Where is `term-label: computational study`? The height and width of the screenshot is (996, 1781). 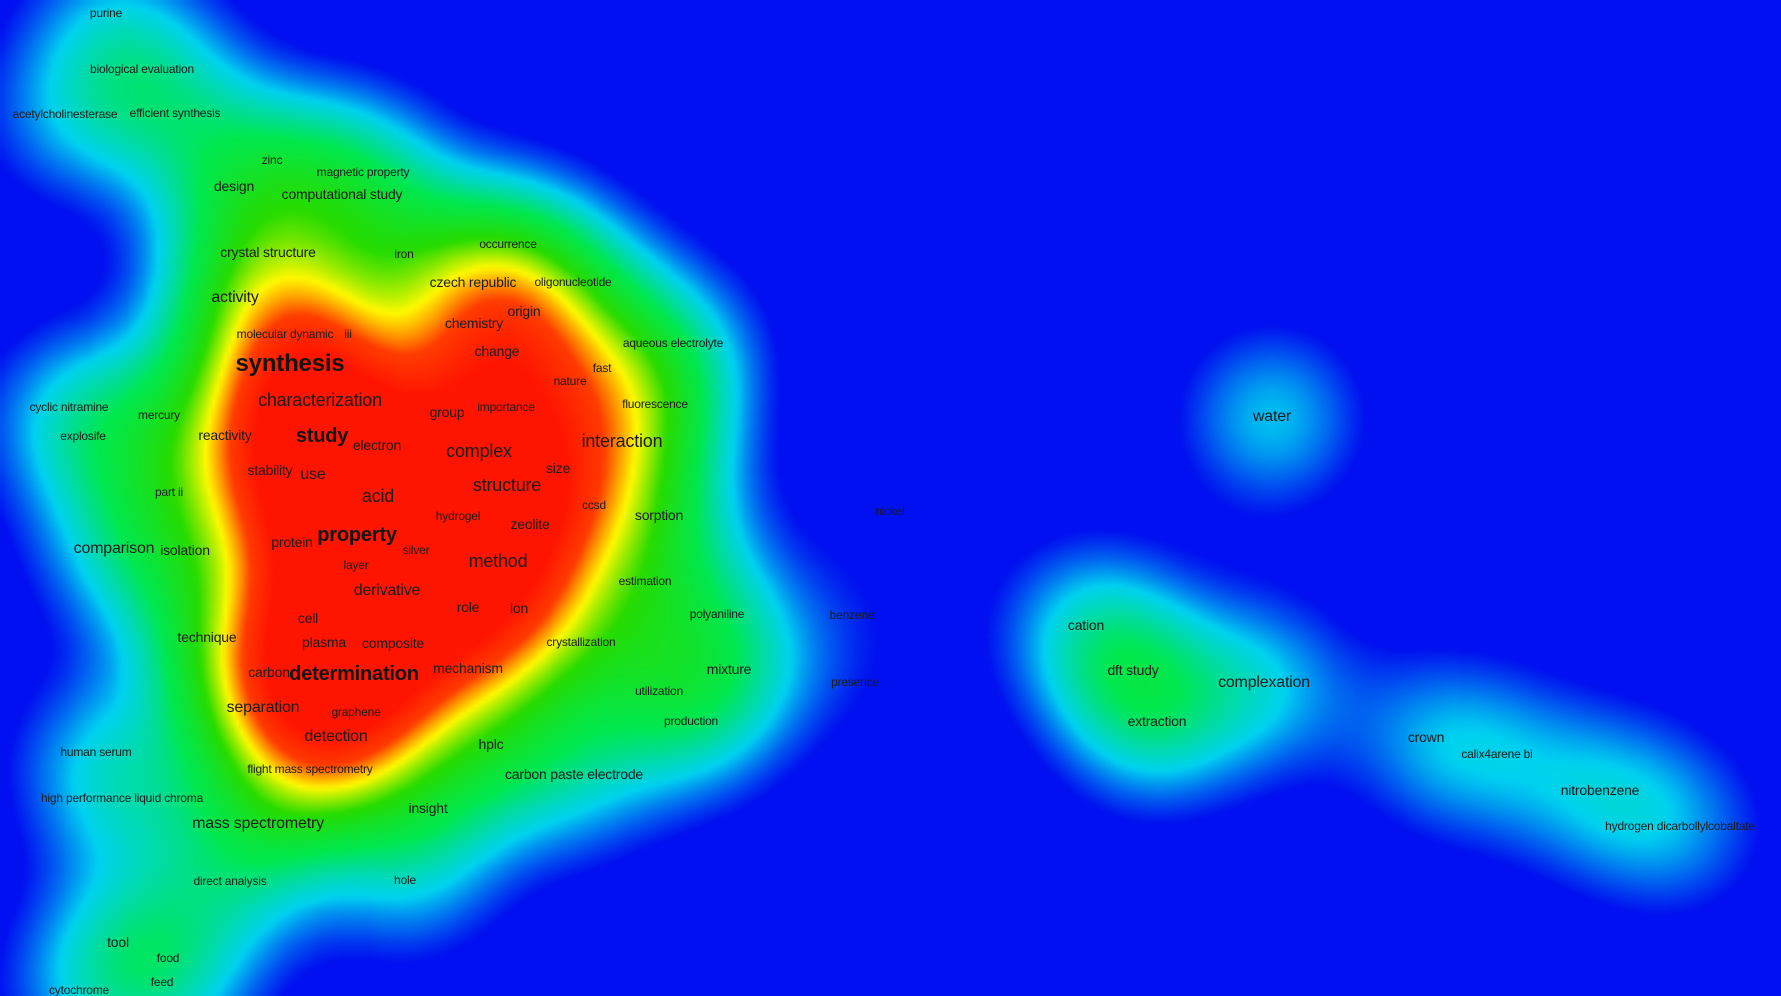 term-label: computational study is located at coordinates (342, 194).